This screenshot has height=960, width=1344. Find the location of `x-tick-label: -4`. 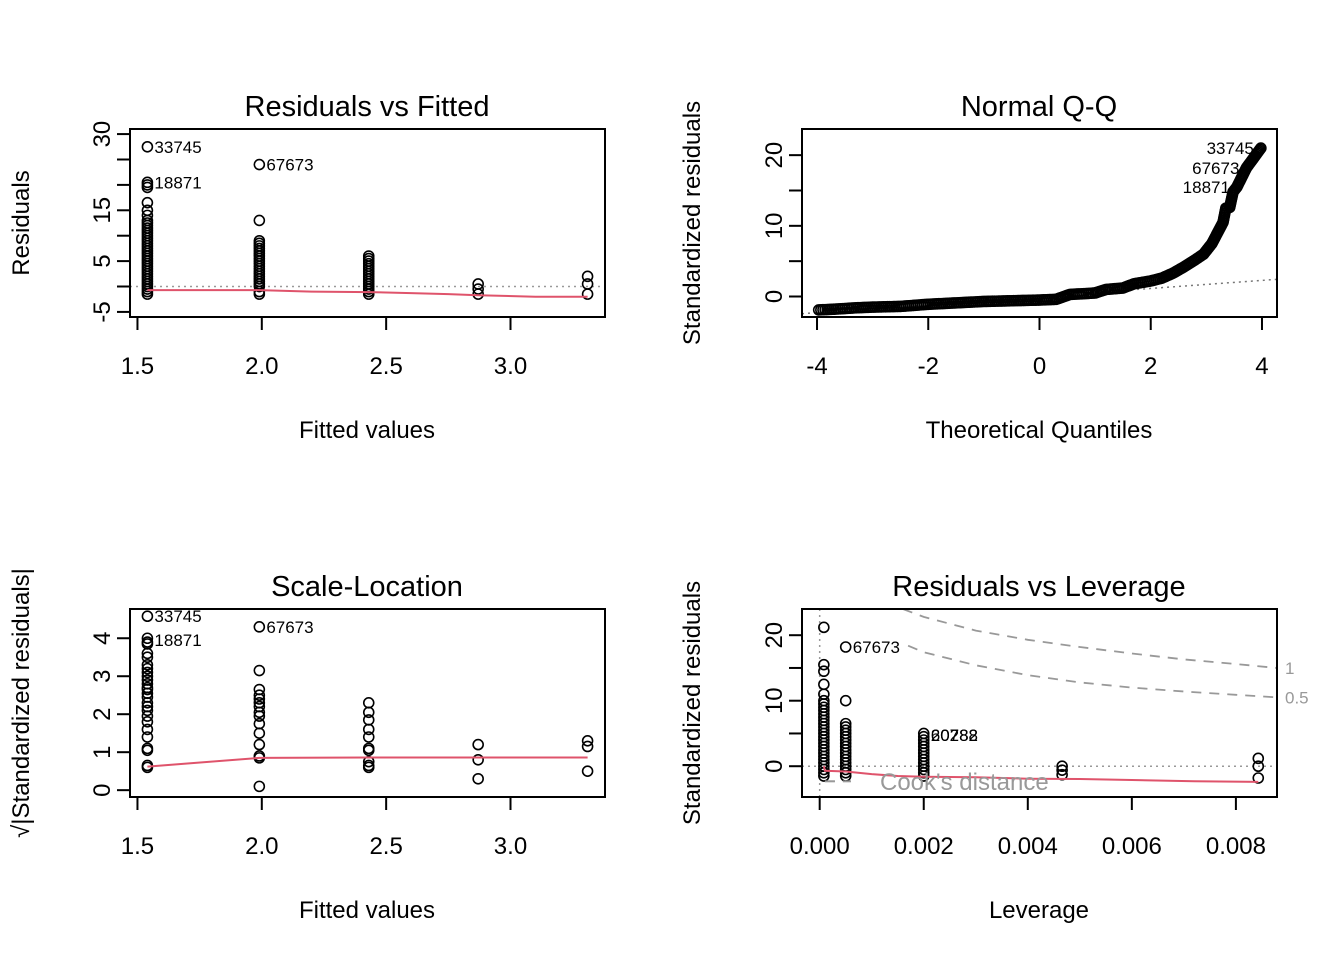

x-tick-label: -4 is located at coordinates (816, 366).